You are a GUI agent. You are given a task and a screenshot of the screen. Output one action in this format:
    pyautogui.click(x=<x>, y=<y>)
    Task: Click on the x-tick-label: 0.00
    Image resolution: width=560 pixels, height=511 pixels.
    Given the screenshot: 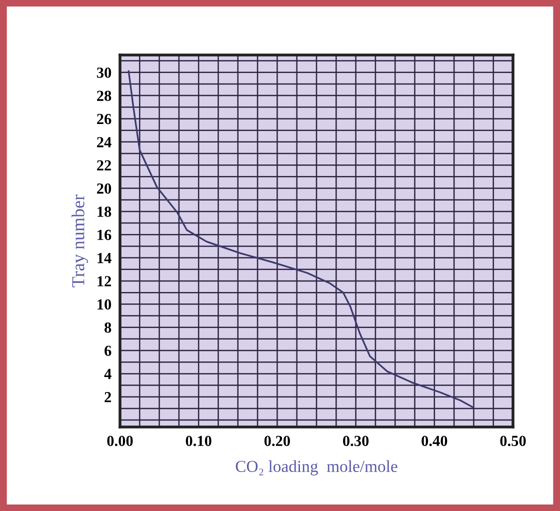 What is the action you would take?
    pyautogui.click(x=120, y=441)
    